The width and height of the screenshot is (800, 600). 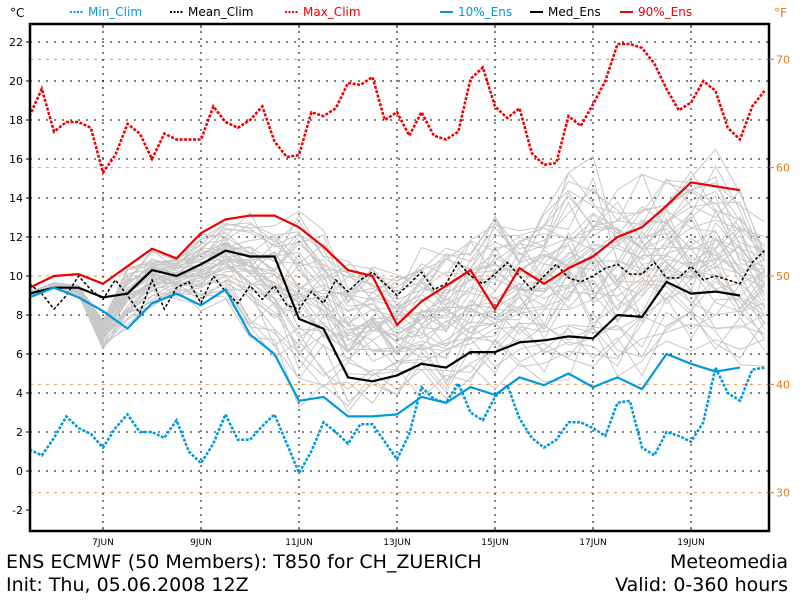 What do you see at coordinates (783, 384) in the screenshot?
I see `y-right-tick-label: 40` at bounding box center [783, 384].